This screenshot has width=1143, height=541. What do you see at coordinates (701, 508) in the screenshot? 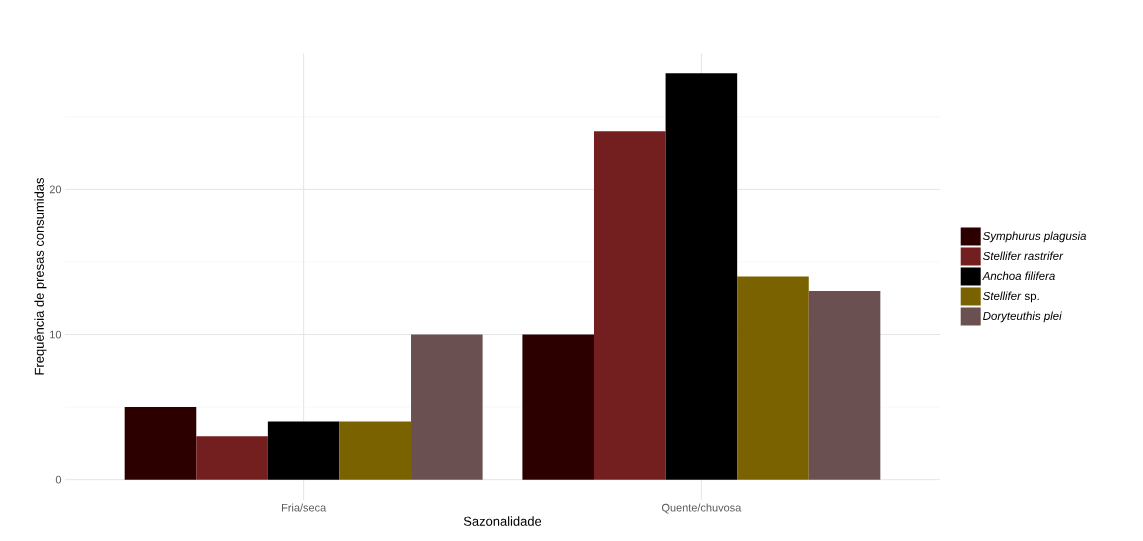
I see `x-tick-label: Quente/chuvosa` at bounding box center [701, 508].